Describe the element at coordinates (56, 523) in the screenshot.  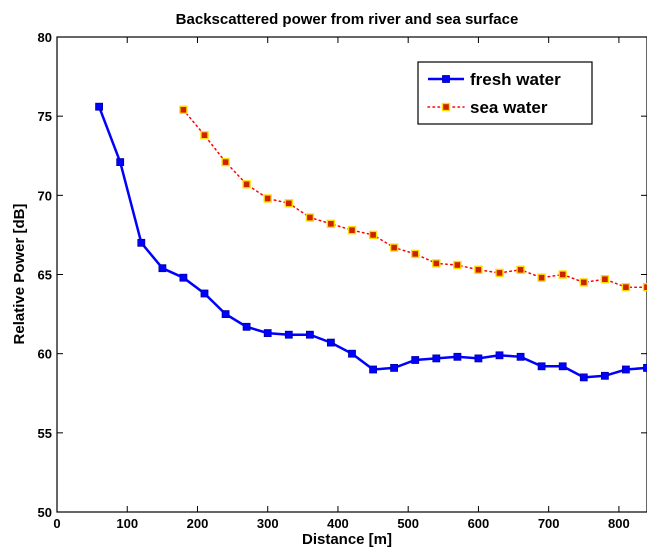
I see `x-tick-label: 0` at that location.